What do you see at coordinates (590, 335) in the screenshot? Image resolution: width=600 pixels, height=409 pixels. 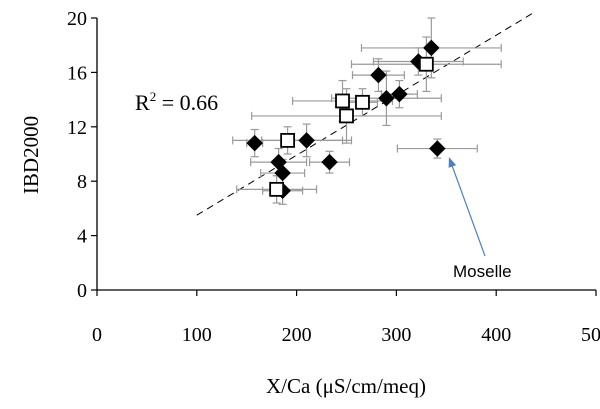 I see `x-tick-label: 500` at bounding box center [590, 335].